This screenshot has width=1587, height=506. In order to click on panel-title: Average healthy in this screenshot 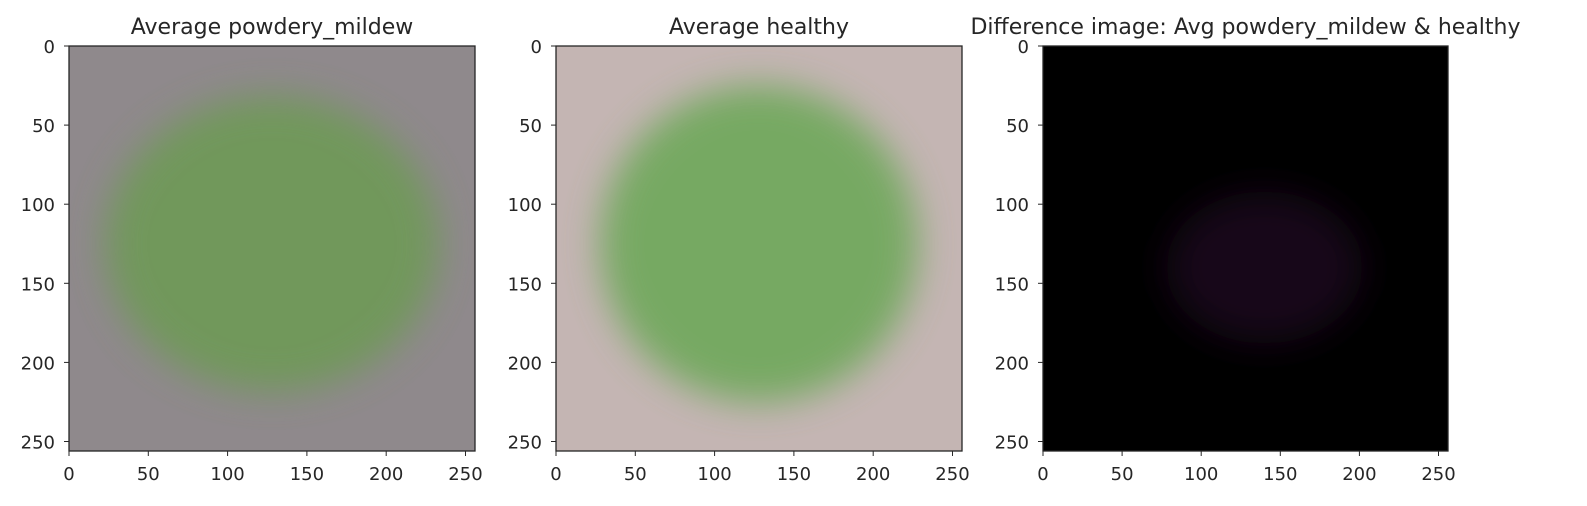, I will do `click(759, 27)`.